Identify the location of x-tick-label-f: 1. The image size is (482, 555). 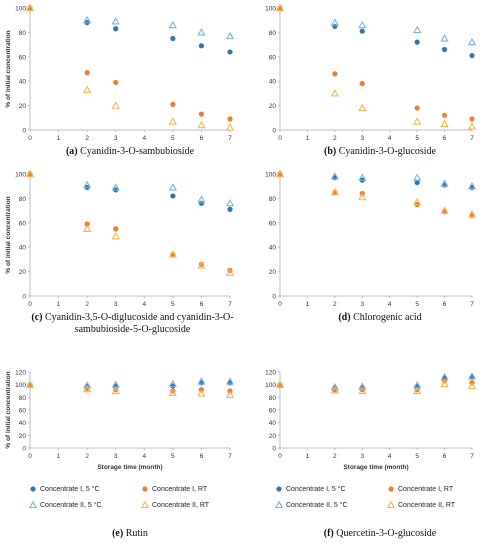
(308, 456).